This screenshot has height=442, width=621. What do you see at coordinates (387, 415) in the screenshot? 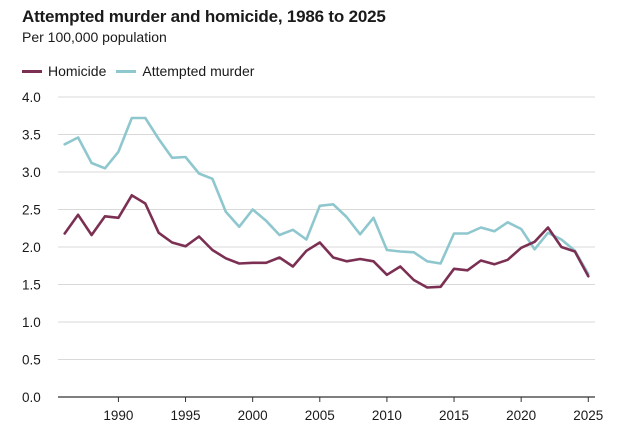
I see `x-tick-label: 2010` at bounding box center [387, 415].